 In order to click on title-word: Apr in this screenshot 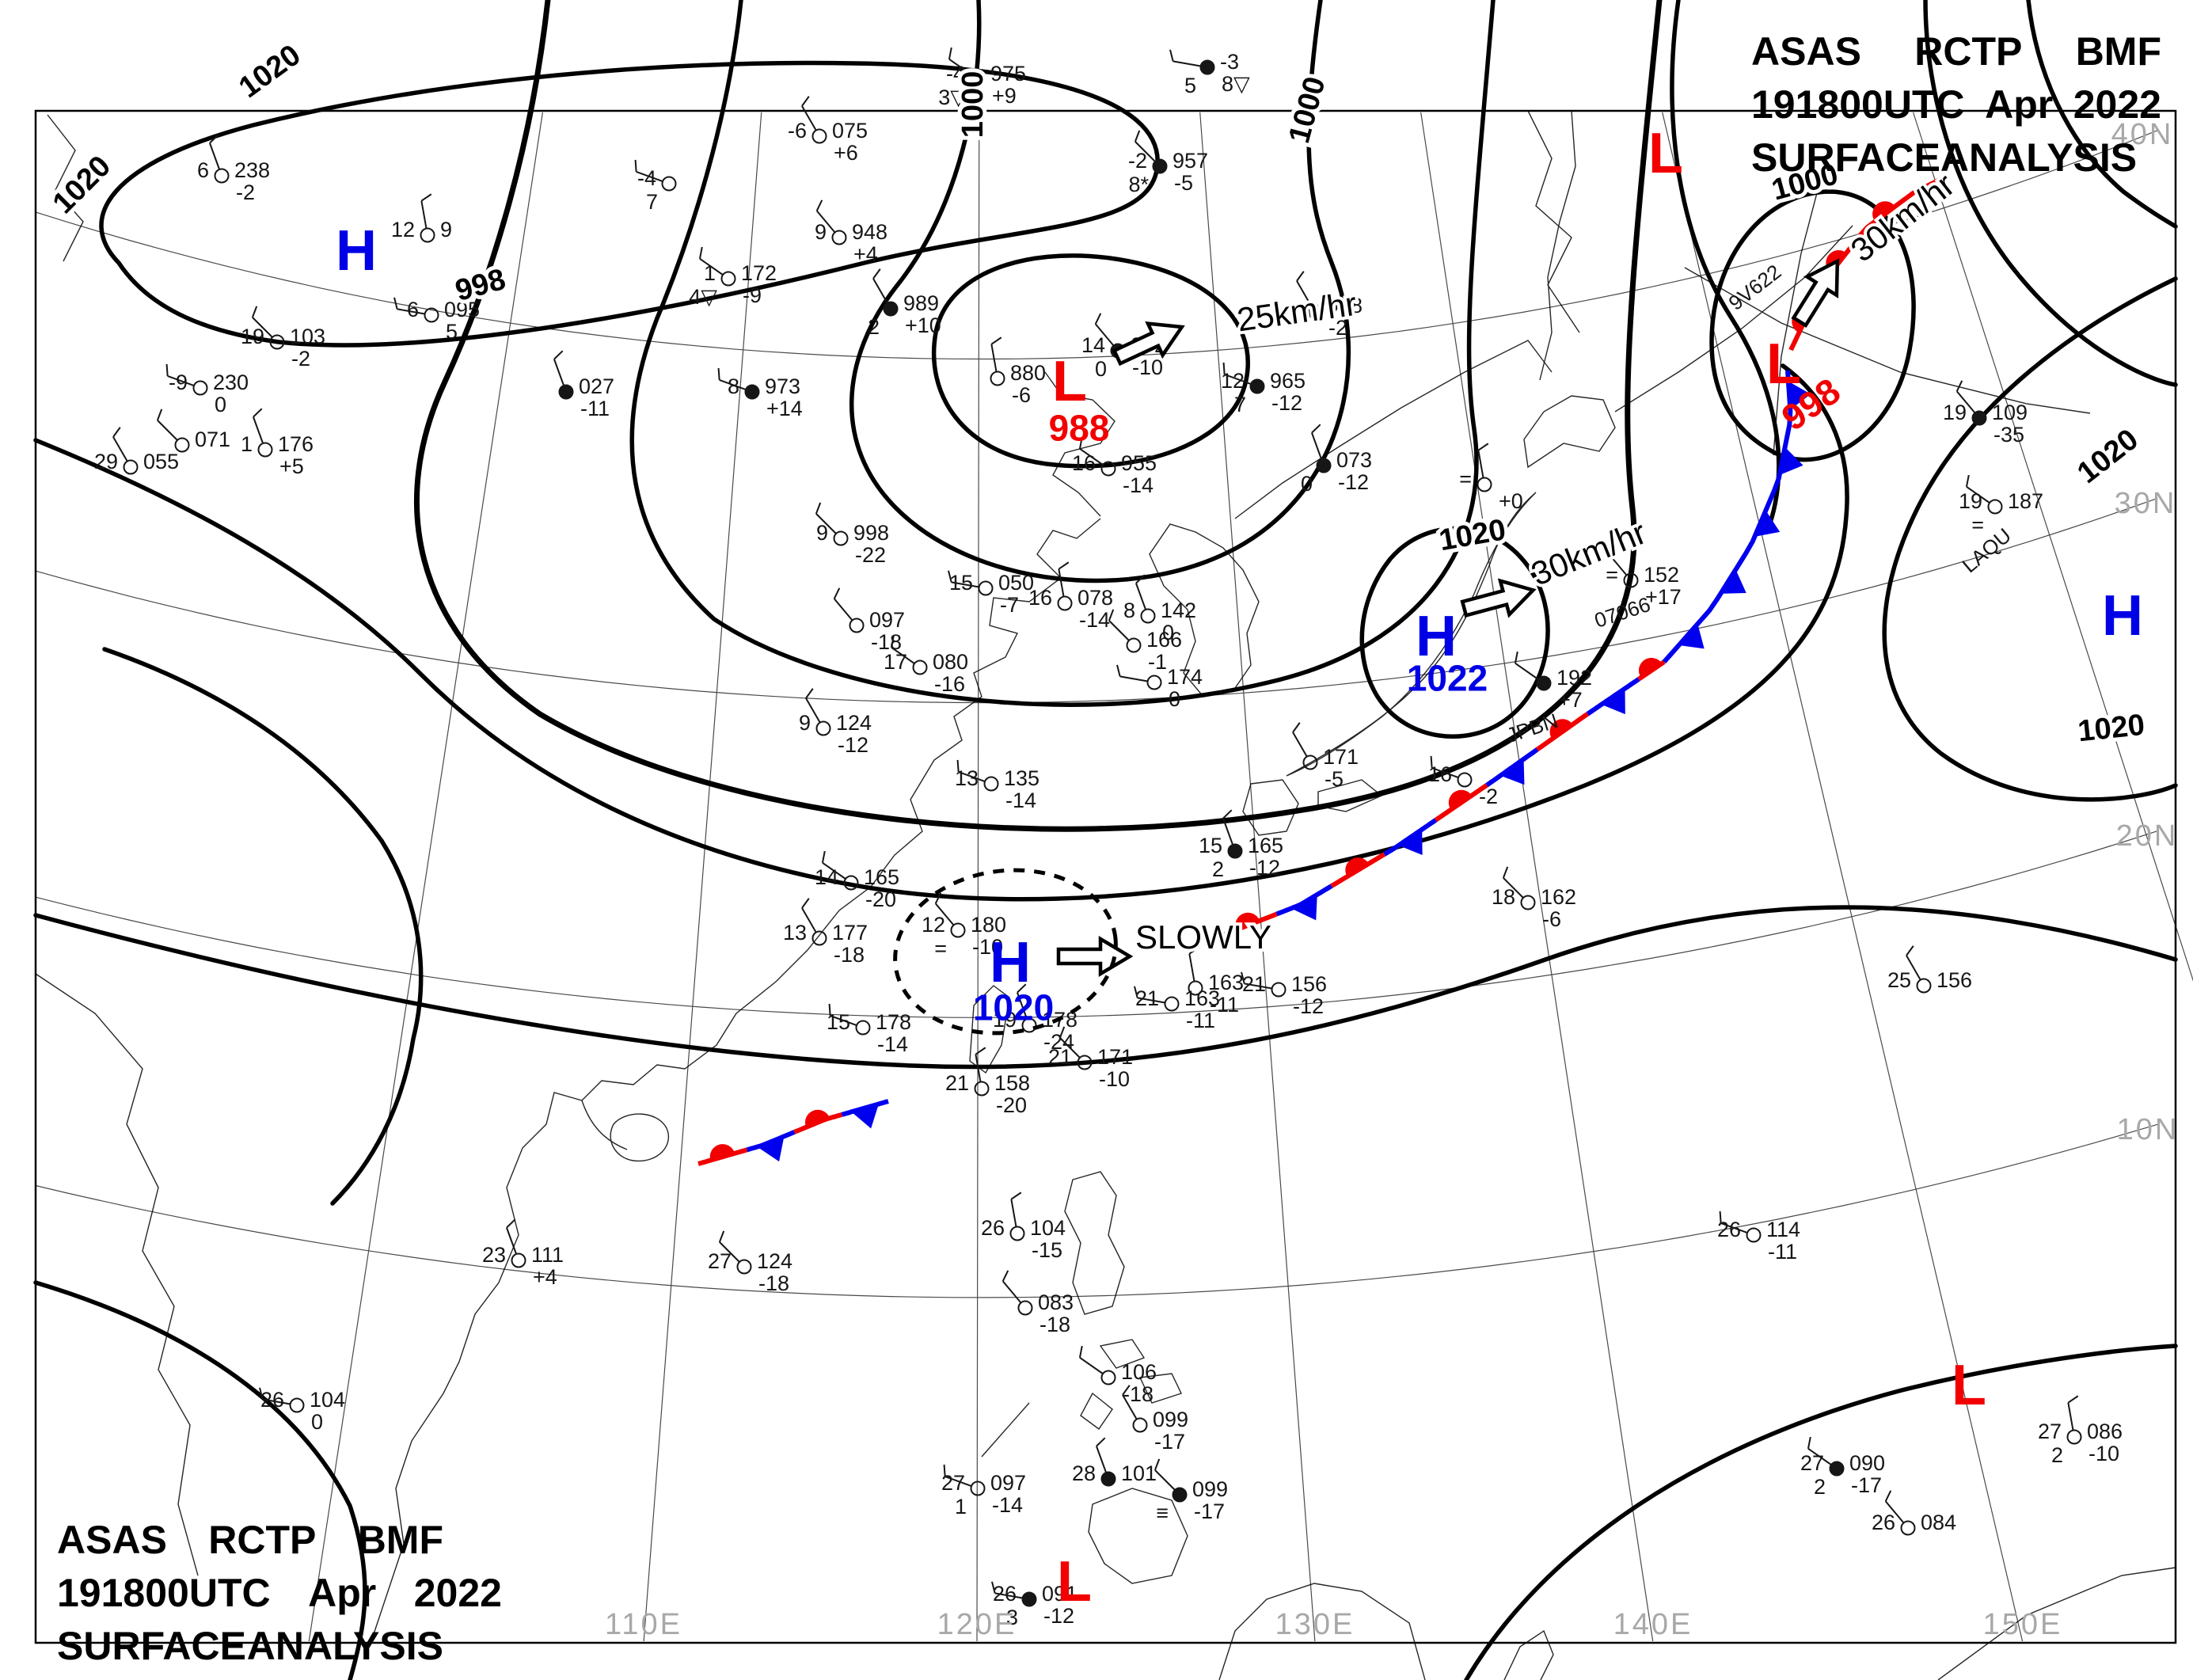, I will do `click(342, 1593)`.